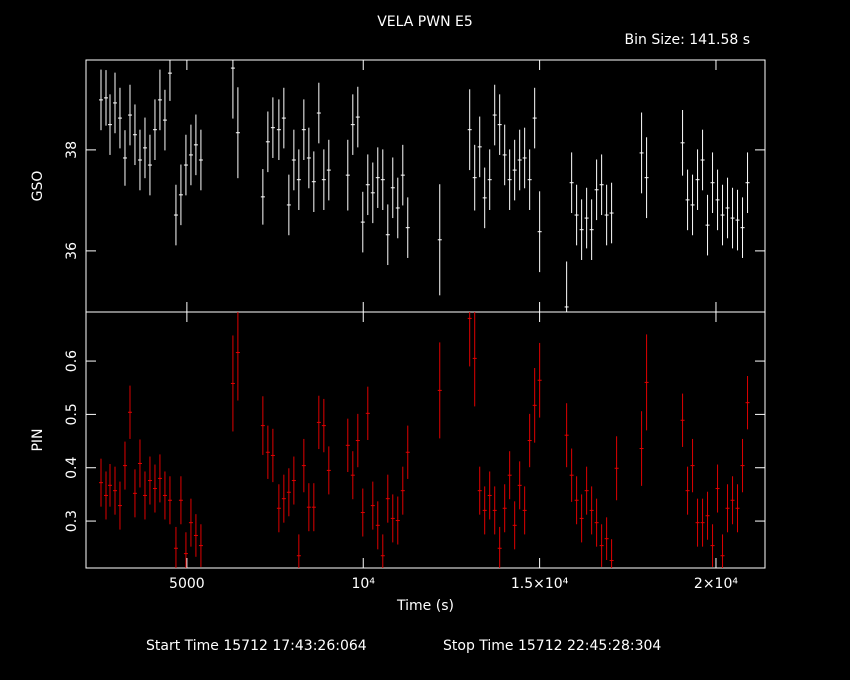 The width and height of the screenshot is (850, 680). What do you see at coordinates (72, 150) in the screenshot?
I see `y-tick-label: 38` at bounding box center [72, 150].